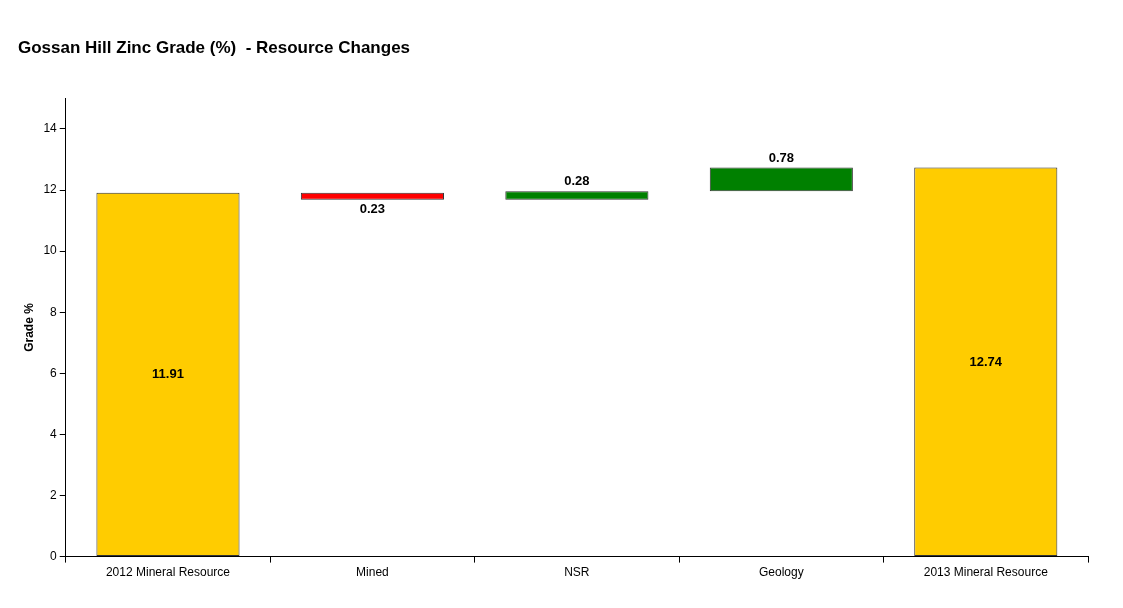 The height and width of the screenshot is (608, 1123). Describe the element at coordinates (28, 327) in the screenshot. I see `y-axis-title: Grade %` at that location.